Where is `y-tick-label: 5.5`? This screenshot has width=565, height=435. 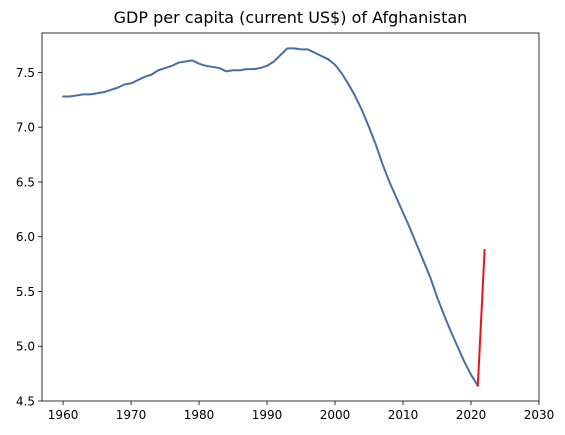
y-tick-label: 5.5 is located at coordinates (25, 292).